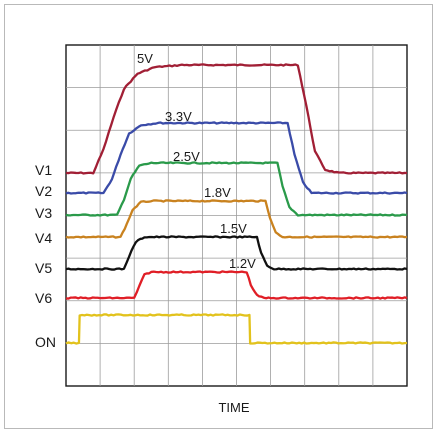  What do you see at coordinates (236, 189) in the screenshot?
I see `trace-v3` at bounding box center [236, 189].